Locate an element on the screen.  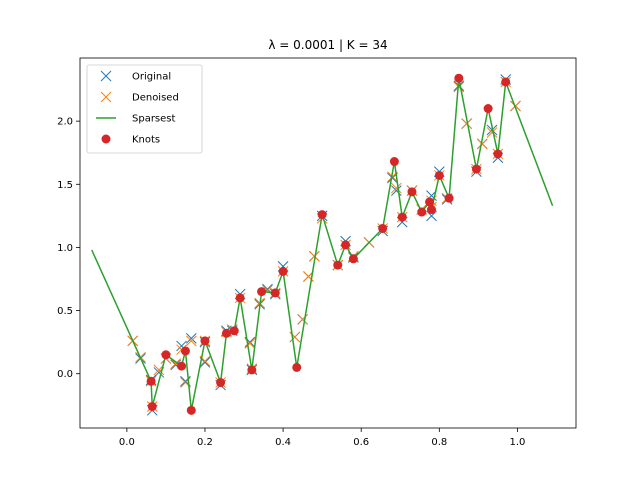
legend: Original Denoised Sparsest Knots is located at coordinates (144, 109).